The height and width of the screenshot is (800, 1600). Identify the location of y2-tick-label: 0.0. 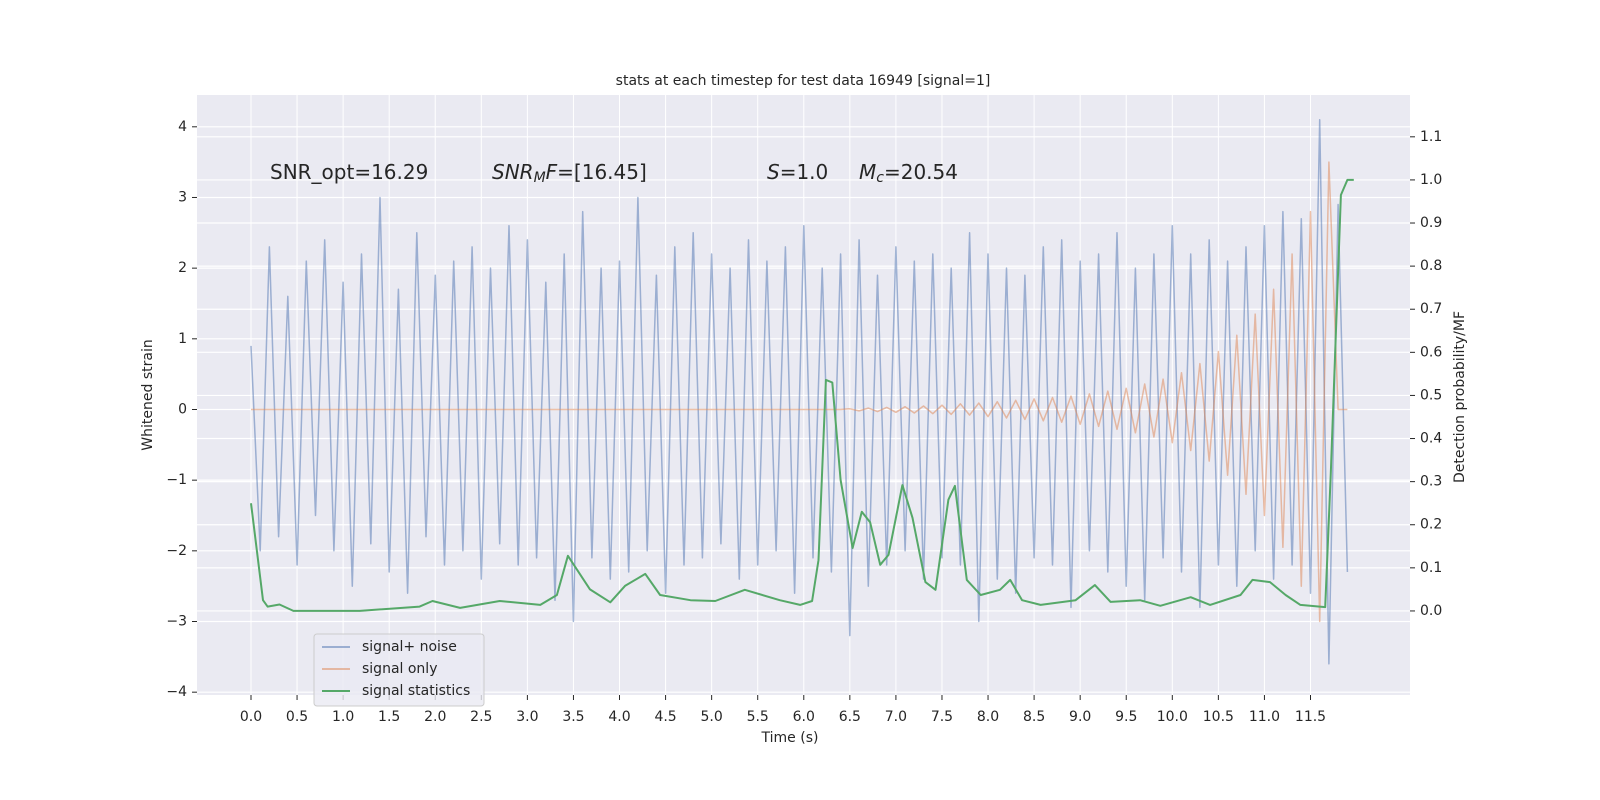
(1431, 611).